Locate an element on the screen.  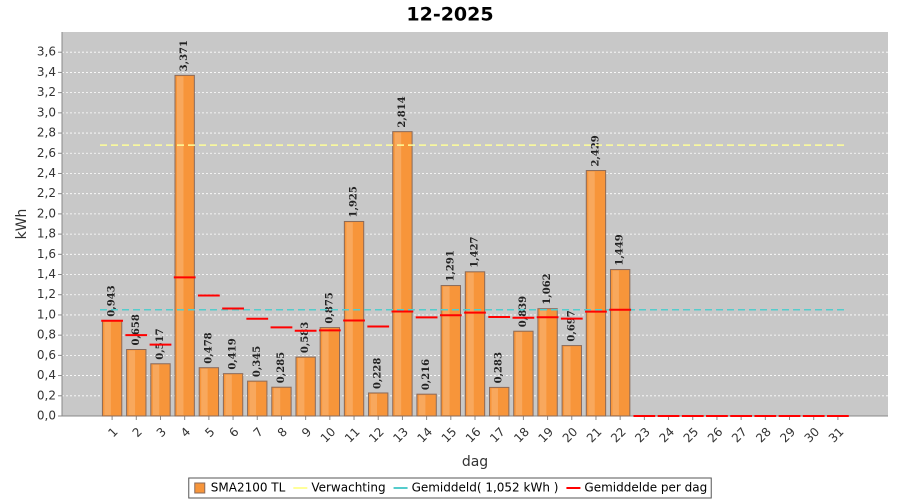
y-tick-label: 1,0 is located at coordinates (46, 314).